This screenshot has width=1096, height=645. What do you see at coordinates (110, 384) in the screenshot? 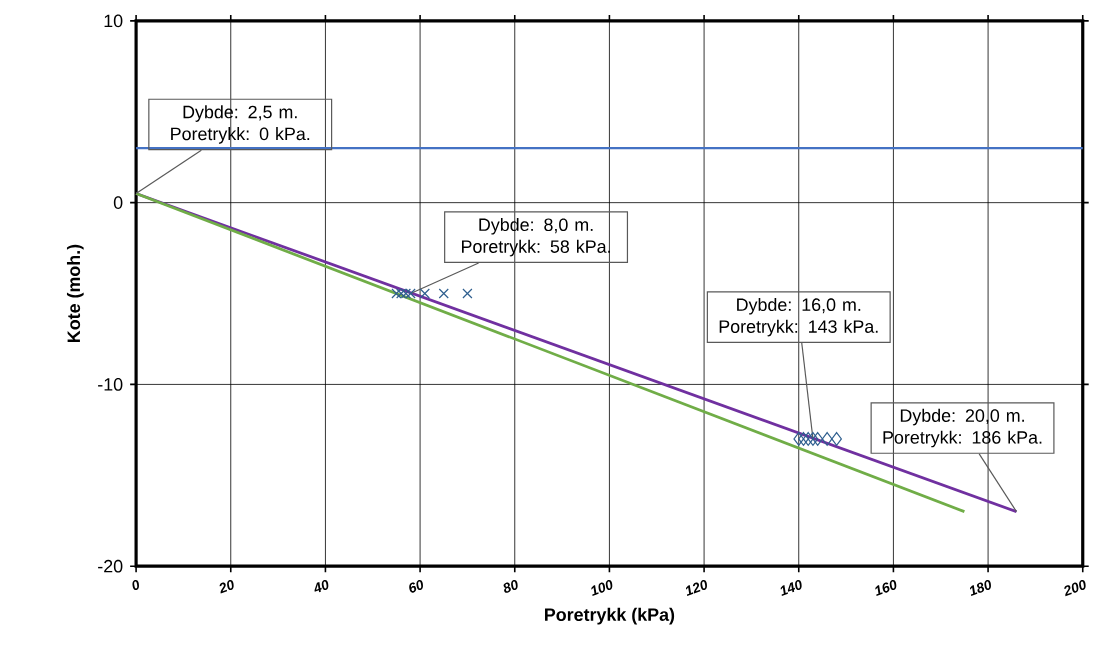
I see `y-tick-label: -10` at bounding box center [110, 384].